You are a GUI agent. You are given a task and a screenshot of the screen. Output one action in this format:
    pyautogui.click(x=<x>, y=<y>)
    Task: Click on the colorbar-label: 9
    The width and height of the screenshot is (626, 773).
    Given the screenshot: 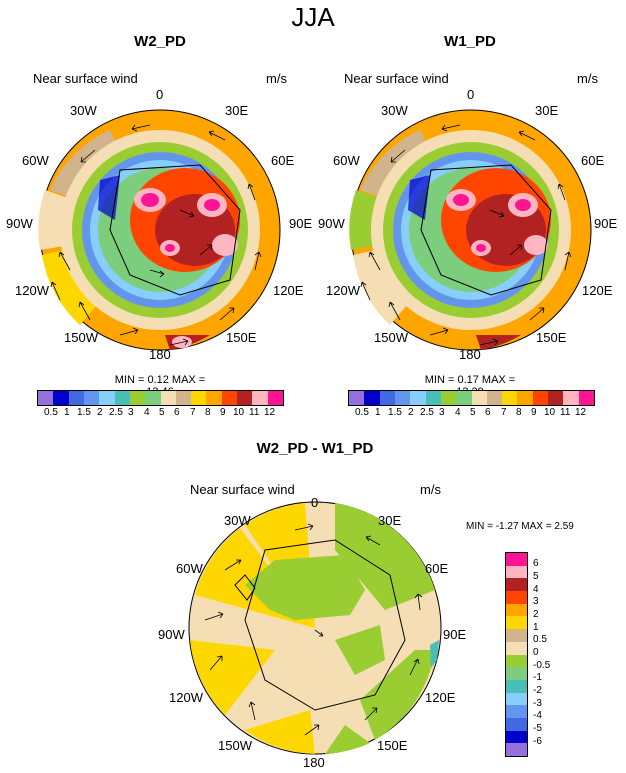 What is the action you would take?
    pyautogui.click(x=534, y=412)
    